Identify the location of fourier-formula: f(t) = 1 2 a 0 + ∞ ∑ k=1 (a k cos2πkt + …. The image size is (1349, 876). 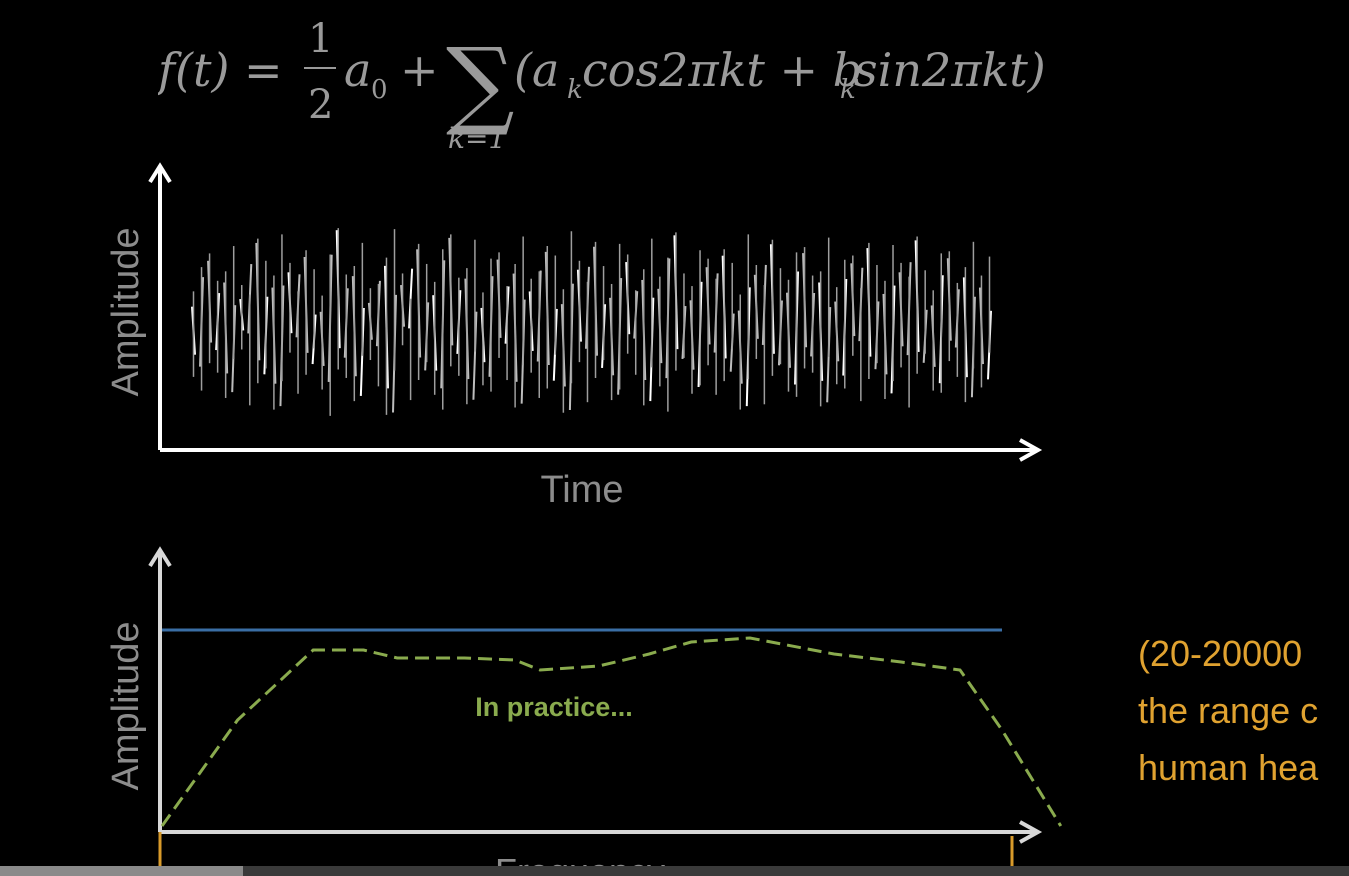
(602, 81).